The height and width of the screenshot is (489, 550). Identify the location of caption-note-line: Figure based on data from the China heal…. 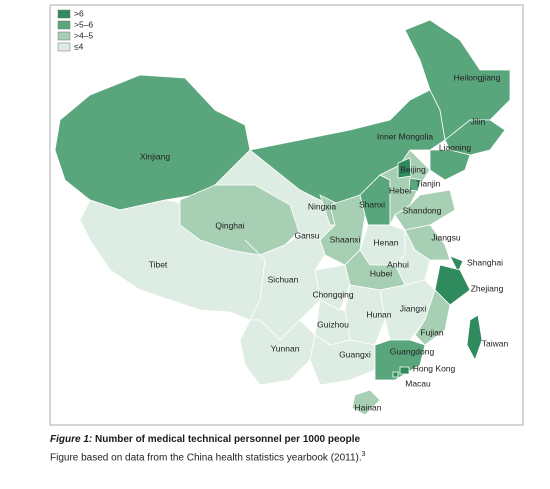
(295, 456).